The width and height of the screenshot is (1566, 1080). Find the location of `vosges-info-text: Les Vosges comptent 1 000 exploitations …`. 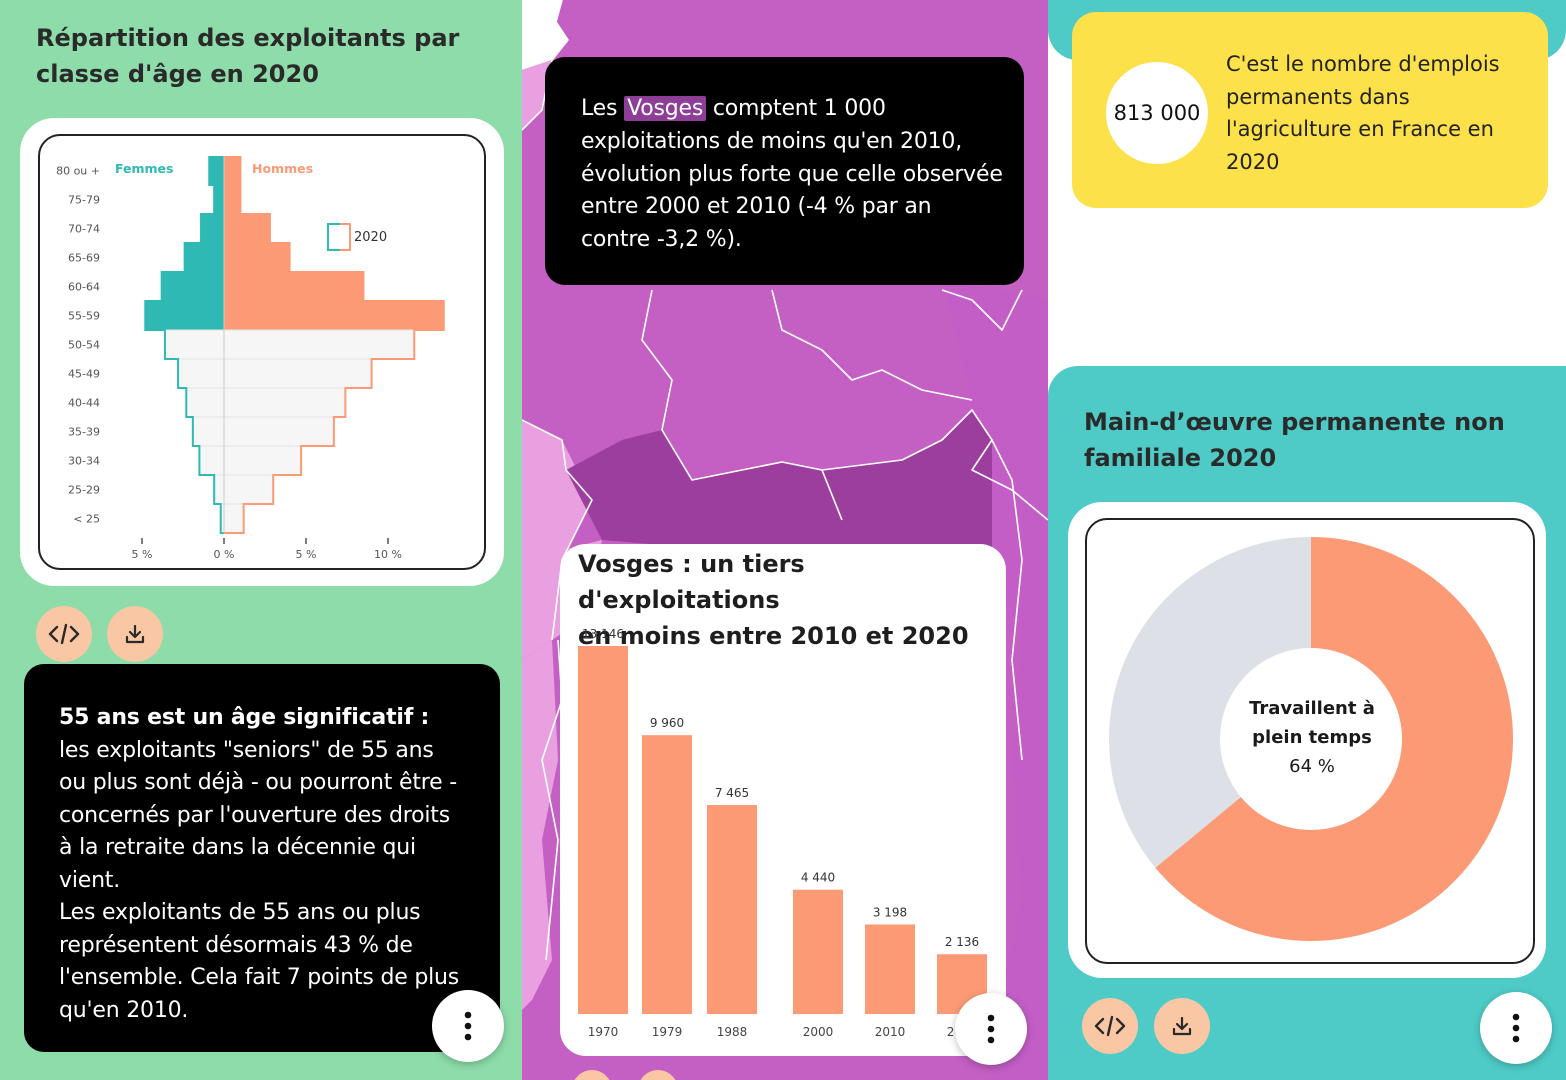

vosges-info-text: Les Vosges comptent 1 000 exploitations … is located at coordinates (792, 175).